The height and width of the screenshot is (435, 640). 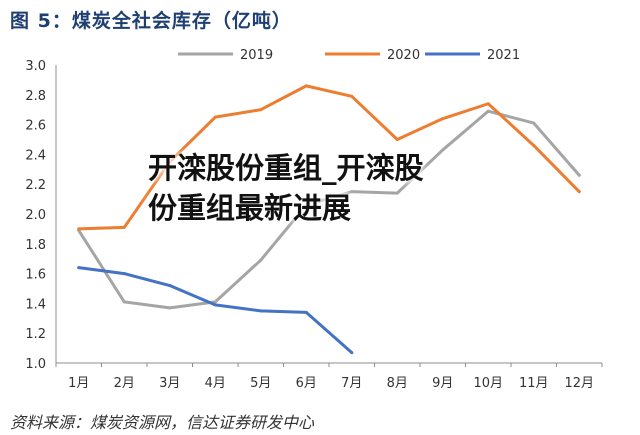 What do you see at coordinates (35, 334) in the screenshot?
I see `y-tick-label: 1.2` at bounding box center [35, 334].